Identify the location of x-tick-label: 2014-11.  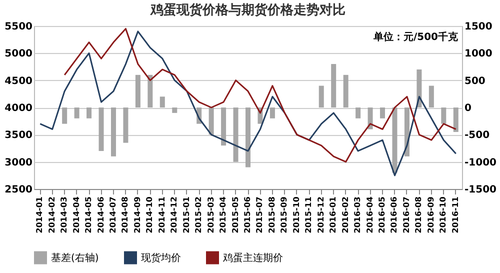
(161, 215).